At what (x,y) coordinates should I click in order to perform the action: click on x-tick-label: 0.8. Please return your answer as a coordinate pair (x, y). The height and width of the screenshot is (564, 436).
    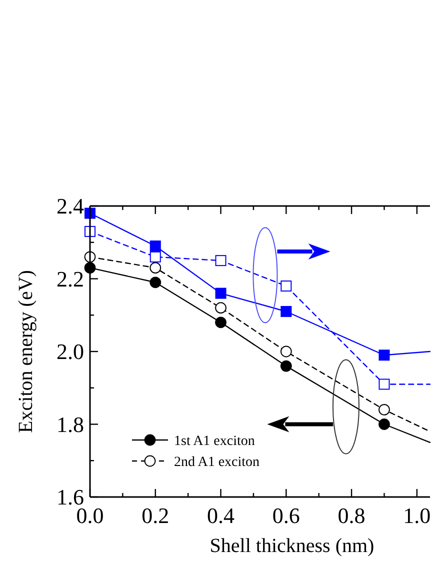
    Looking at the image, I should click on (352, 515).